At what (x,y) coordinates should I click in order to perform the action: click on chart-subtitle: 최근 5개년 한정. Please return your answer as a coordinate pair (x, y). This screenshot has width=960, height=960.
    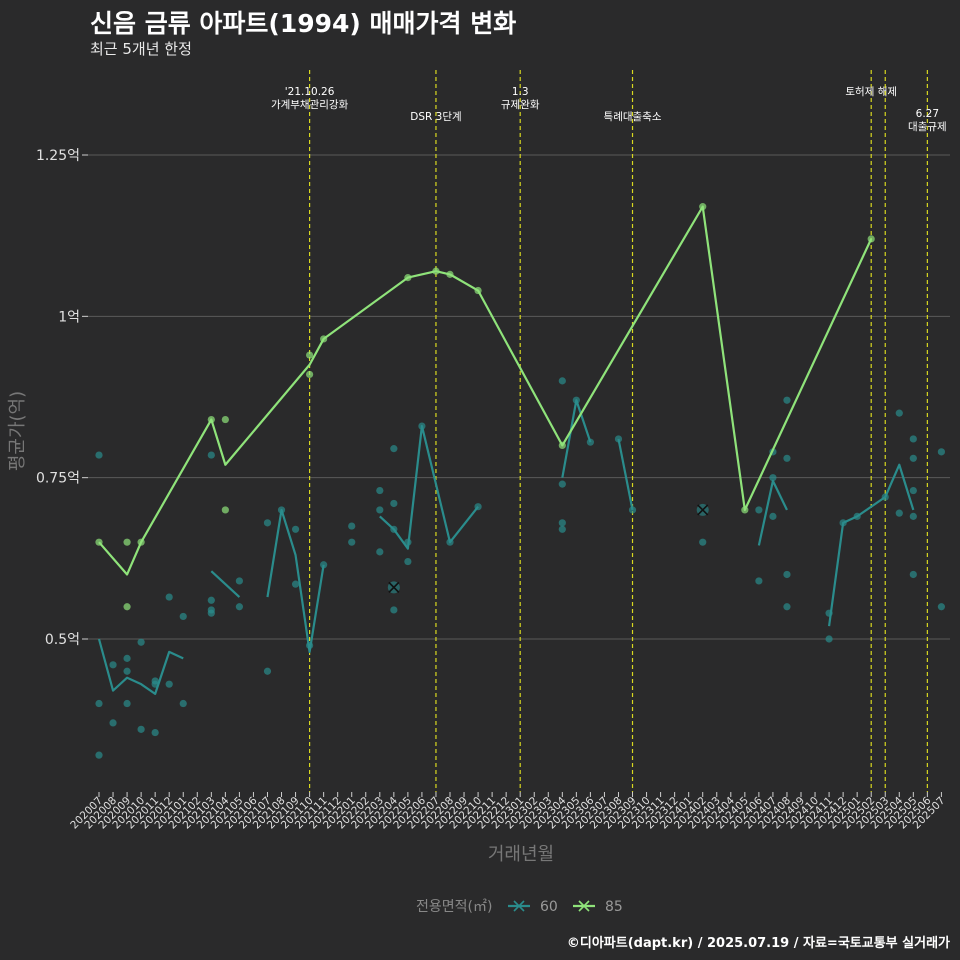
    Looking at the image, I should click on (141, 49).